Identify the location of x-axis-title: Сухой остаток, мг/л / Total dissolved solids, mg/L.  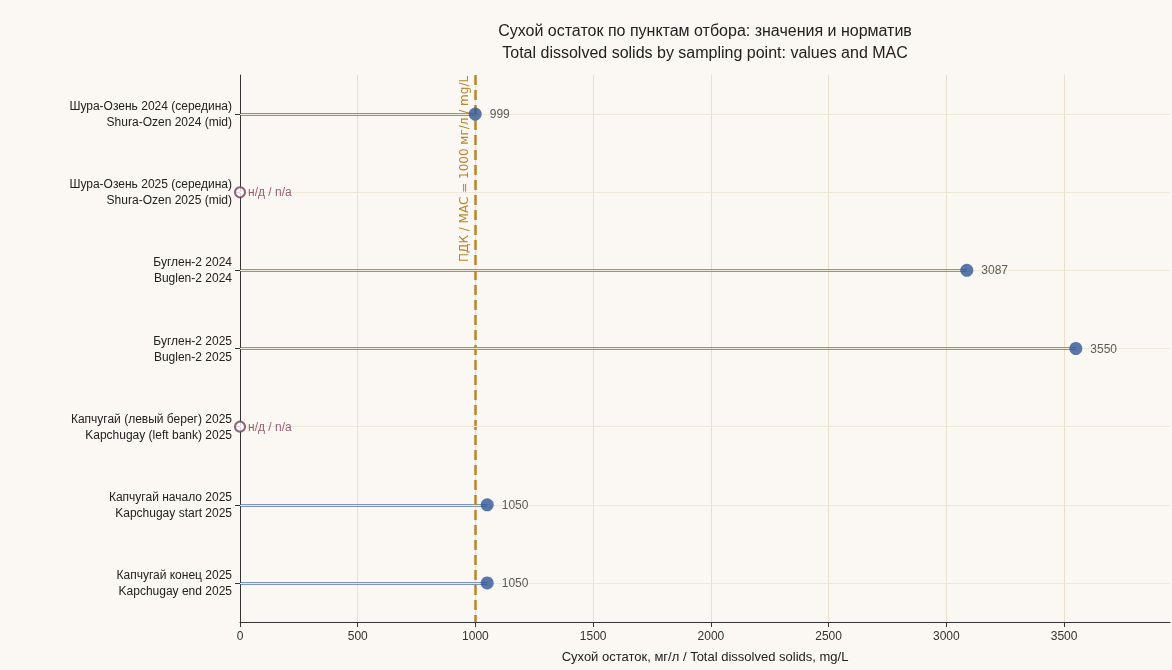
(705, 656).